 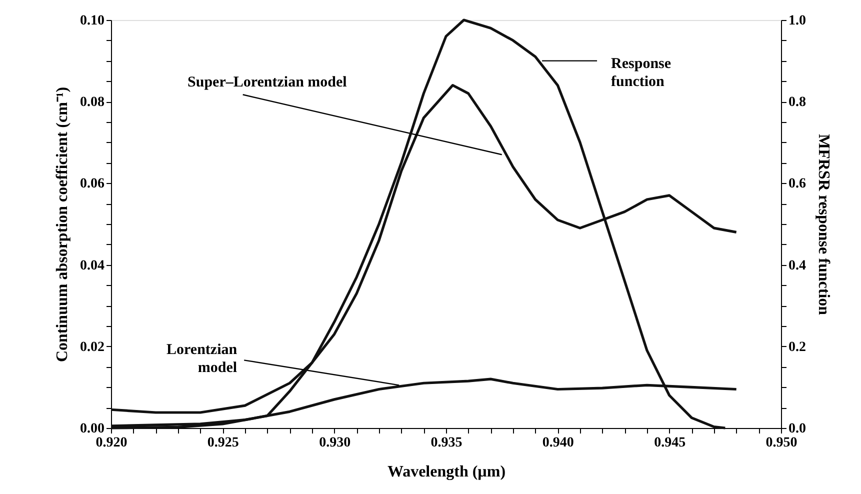 What do you see at coordinates (112, 443) in the screenshot?
I see `x-tick-label: 0.920` at bounding box center [112, 443].